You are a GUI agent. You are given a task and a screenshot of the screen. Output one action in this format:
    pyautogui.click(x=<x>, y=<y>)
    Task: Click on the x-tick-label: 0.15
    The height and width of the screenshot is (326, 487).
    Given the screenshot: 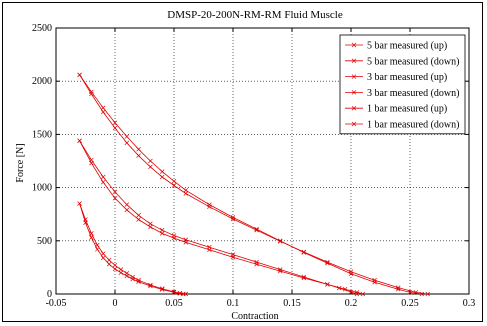 What is the action you would take?
    pyautogui.click(x=292, y=303)
    